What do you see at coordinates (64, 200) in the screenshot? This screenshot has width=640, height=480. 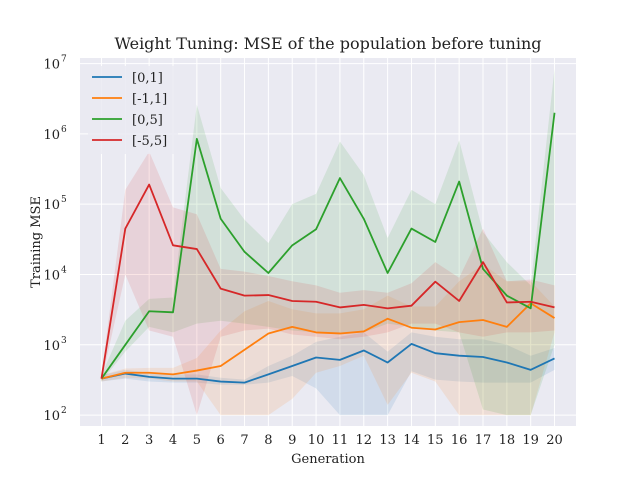 I see `y-tick-exponent: 5` at bounding box center [64, 200].